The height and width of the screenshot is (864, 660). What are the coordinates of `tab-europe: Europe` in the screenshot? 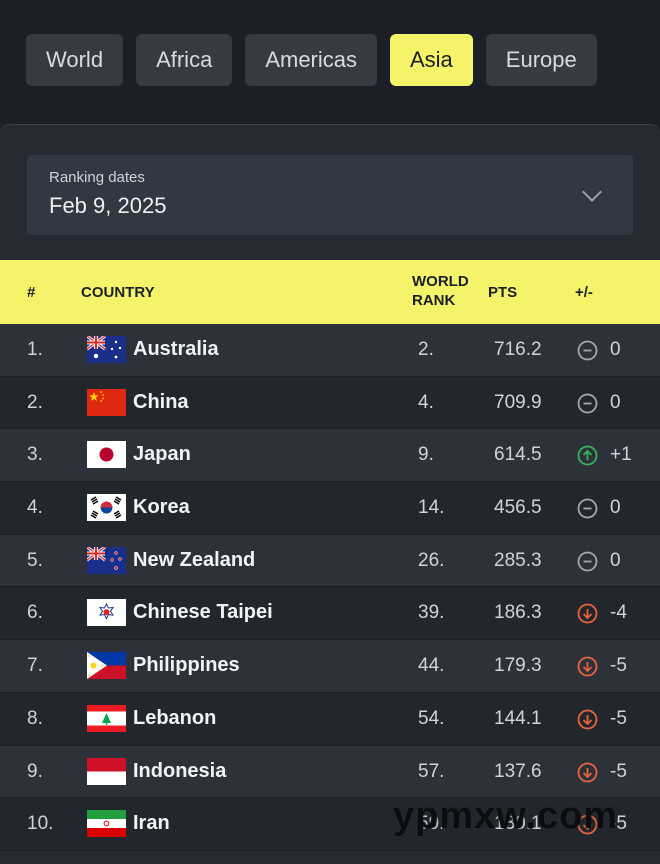 It's located at (541, 60).